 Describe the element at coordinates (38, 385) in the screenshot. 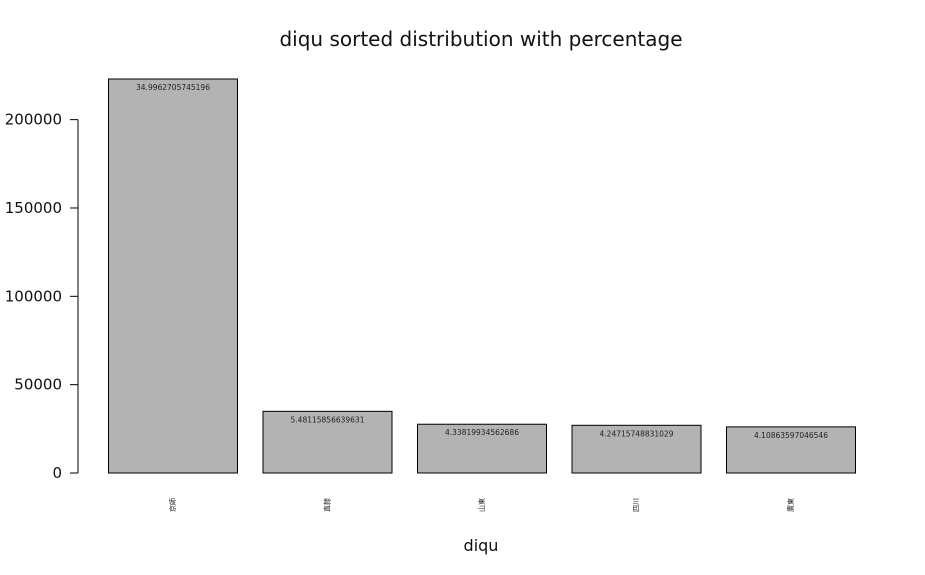

I see `y-tick-label: 50000` at that location.